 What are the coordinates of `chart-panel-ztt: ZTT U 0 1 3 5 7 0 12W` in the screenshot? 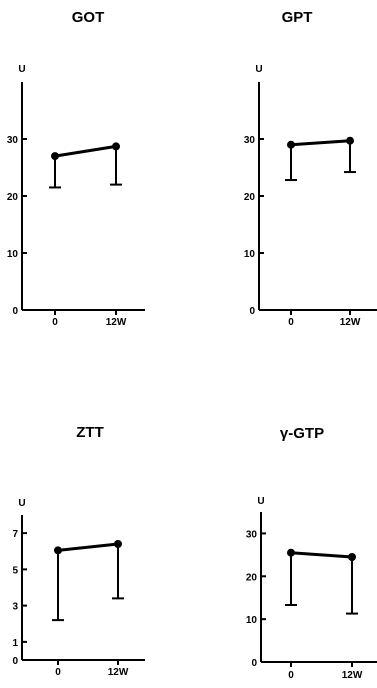 It's located at (78, 551).